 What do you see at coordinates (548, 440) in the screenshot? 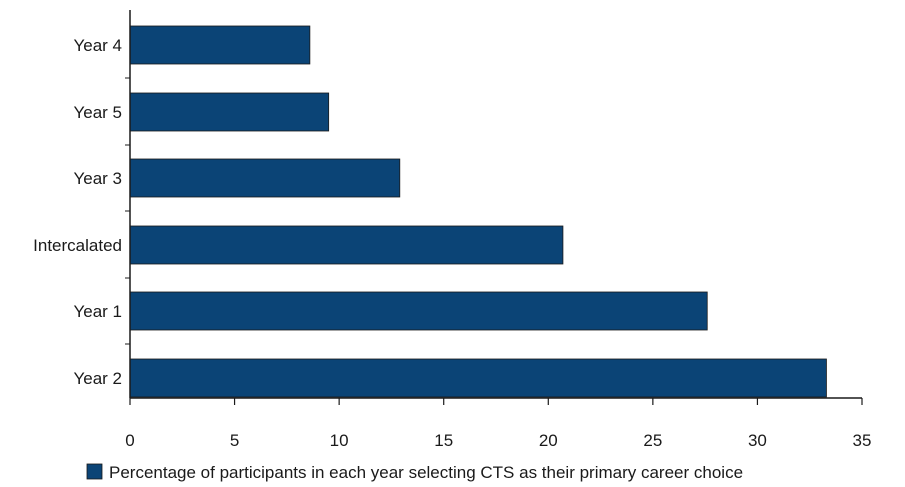
I see `x-tick-label: 20` at bounding box center [548, 440].